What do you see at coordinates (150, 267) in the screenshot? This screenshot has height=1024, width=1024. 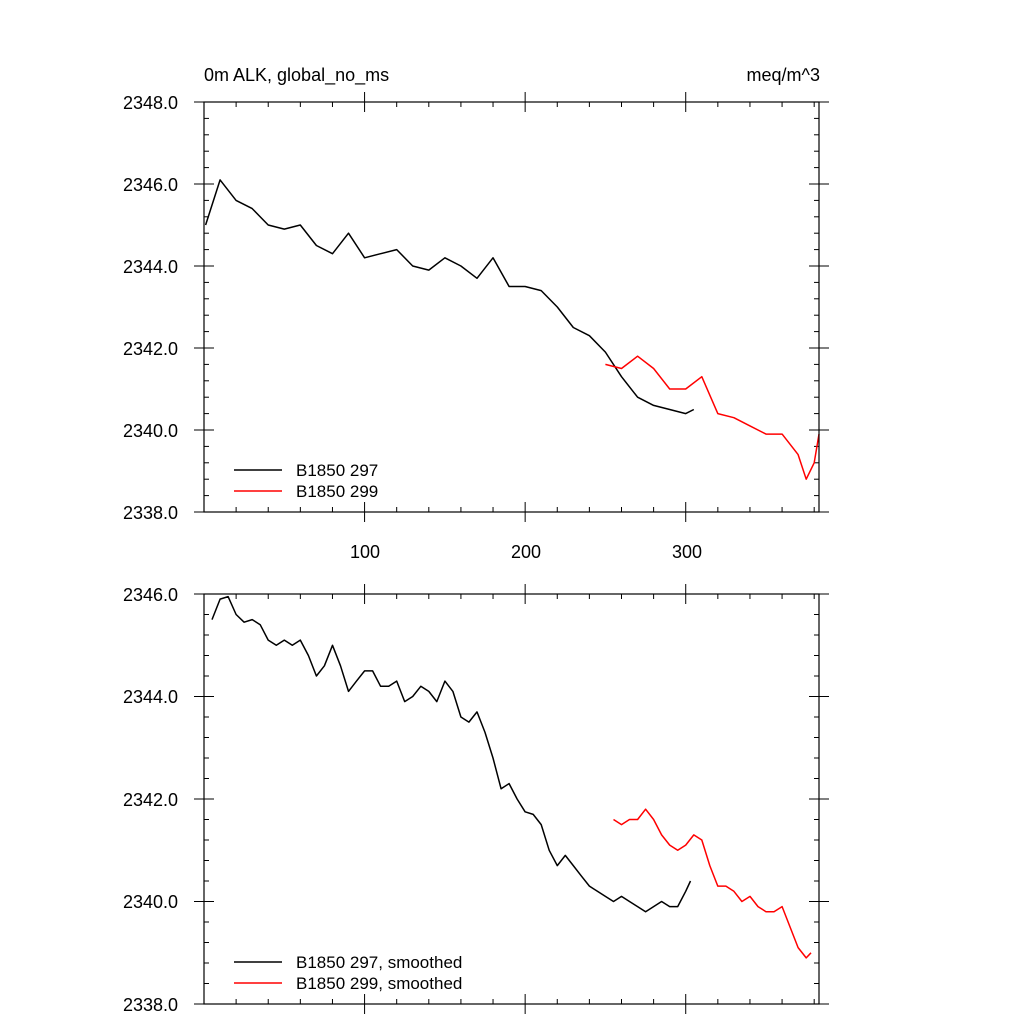 I see `top-y-tick-label: 2344.0` at bounding box center [150, 267].